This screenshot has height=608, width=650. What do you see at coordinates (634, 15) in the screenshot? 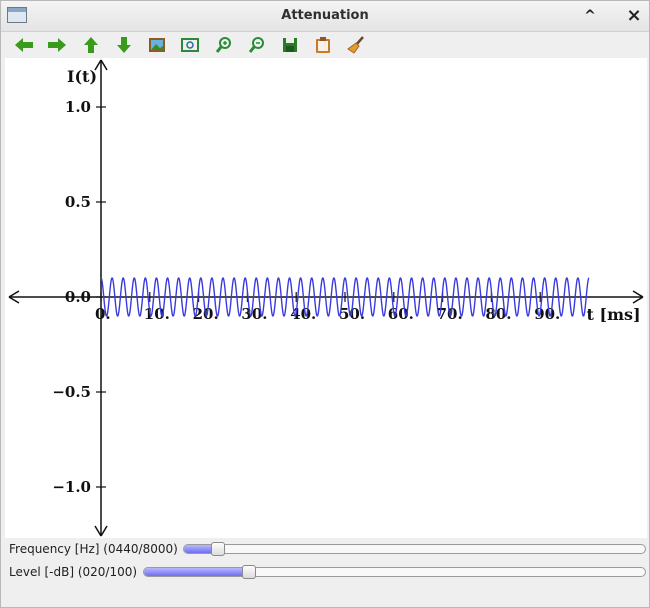
I see `close-button: ×` at bounding box center [634, 15].